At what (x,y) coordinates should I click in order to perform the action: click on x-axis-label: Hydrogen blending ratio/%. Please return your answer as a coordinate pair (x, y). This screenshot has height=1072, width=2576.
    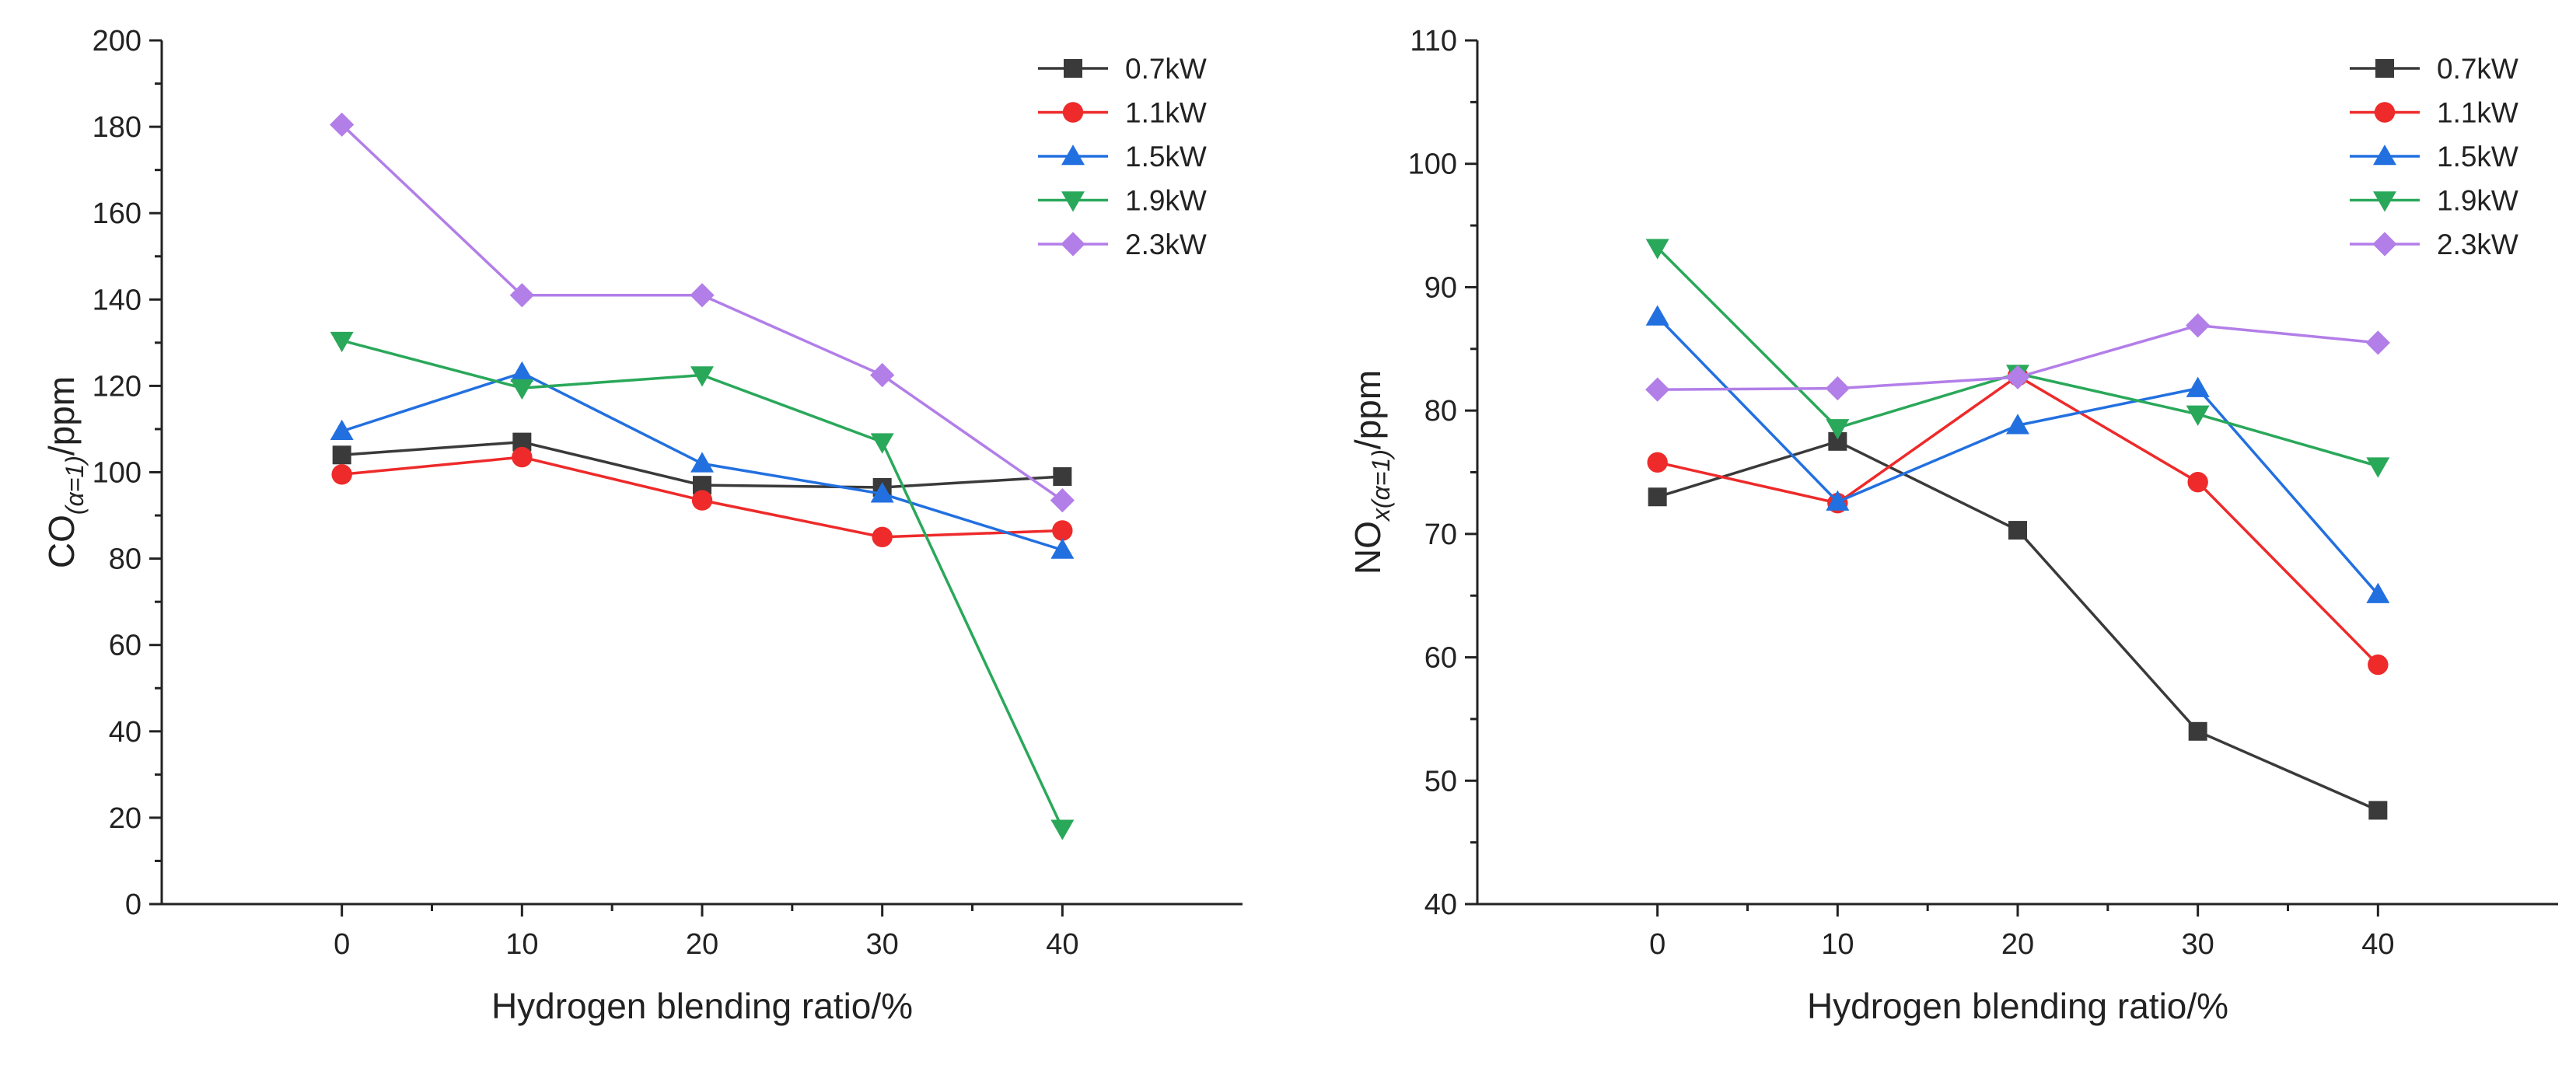
    Looking at the image, I should click on (2017, 1006).